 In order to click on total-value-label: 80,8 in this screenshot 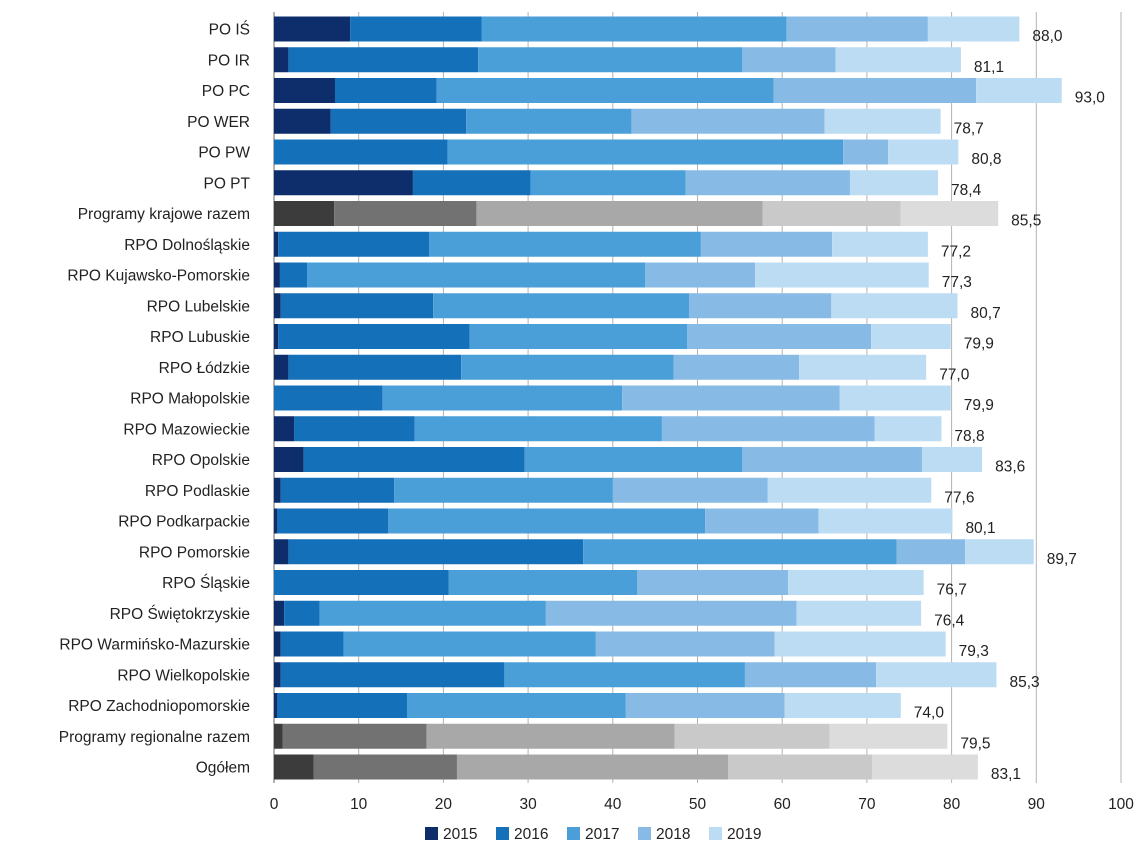, I will do `click(986, 159)`.